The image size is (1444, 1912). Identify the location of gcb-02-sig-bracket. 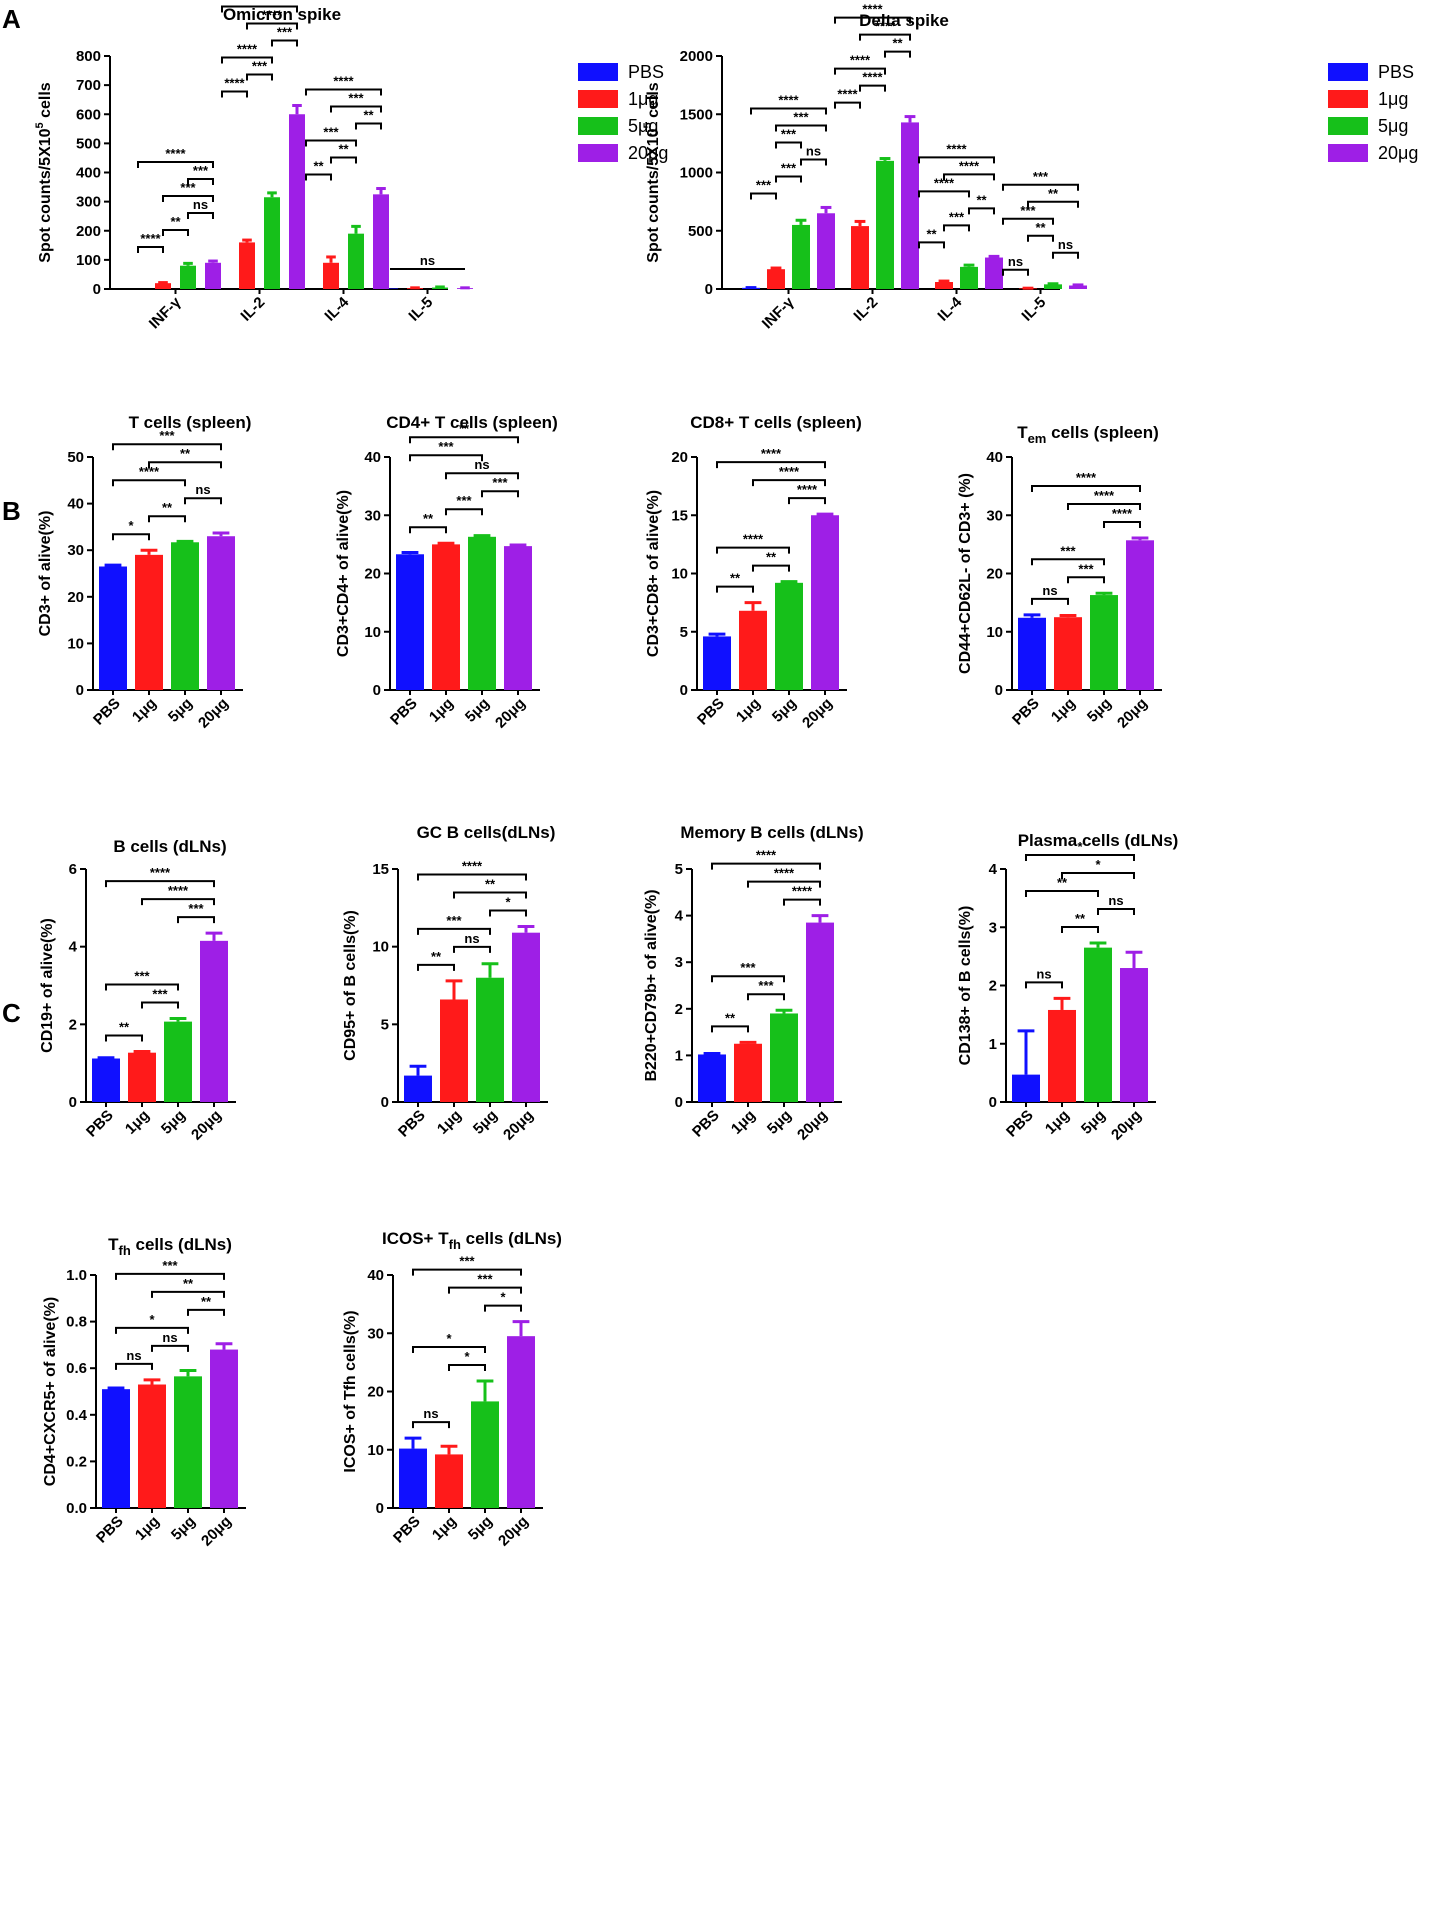
(454, 931).